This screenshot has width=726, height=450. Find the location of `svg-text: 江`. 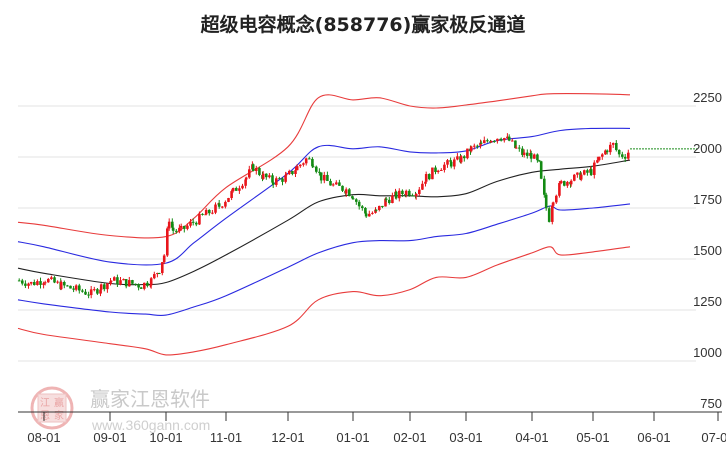

svg-text: 江 is located at coordinates (45, 403).